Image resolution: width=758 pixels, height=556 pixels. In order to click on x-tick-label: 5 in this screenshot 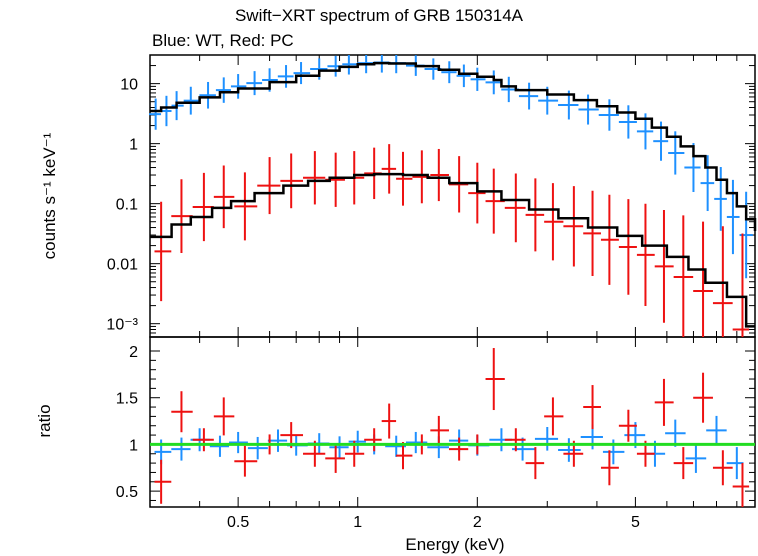, I will do `click(635, 522)`.